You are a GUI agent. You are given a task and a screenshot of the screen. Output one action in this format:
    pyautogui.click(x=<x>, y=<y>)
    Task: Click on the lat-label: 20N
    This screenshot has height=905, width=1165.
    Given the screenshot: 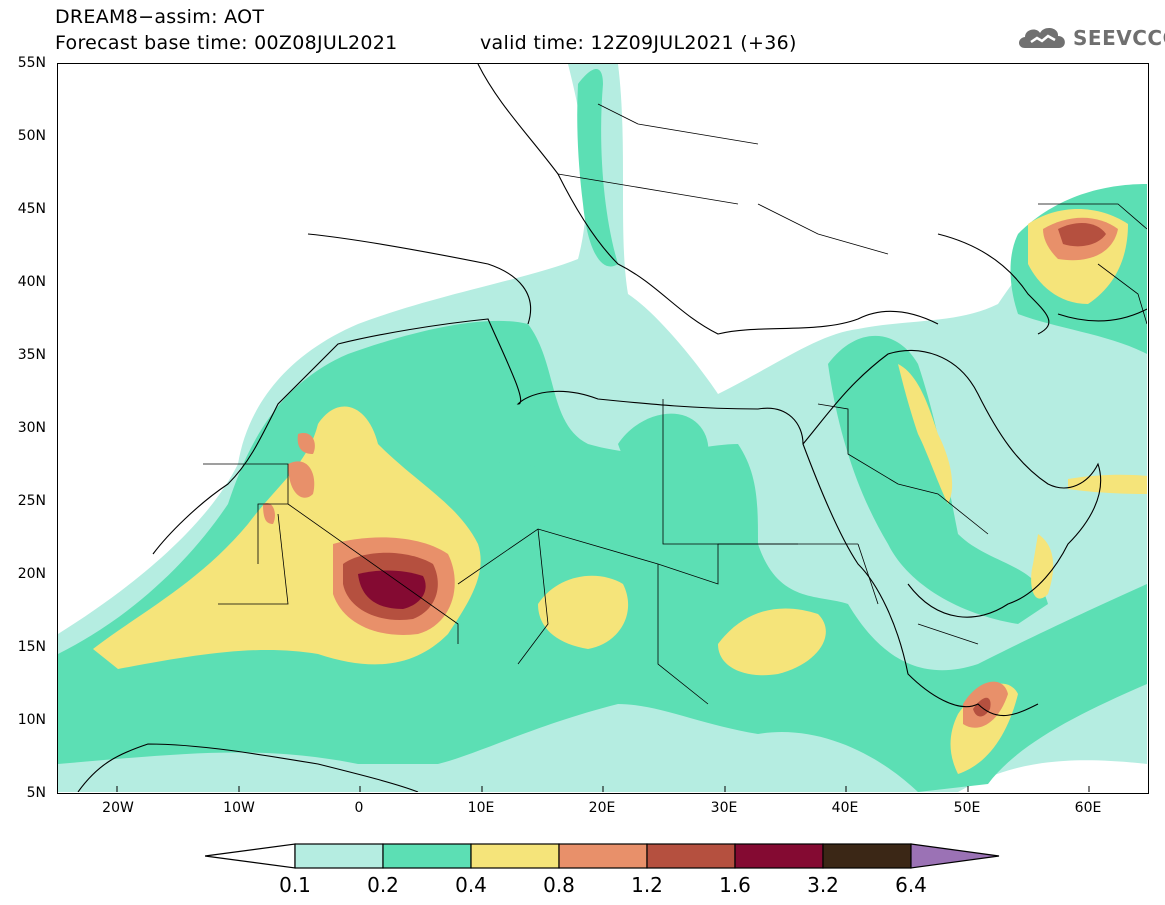 What is the action you would take?
    pyautogui.click(x=31, y=574)
    